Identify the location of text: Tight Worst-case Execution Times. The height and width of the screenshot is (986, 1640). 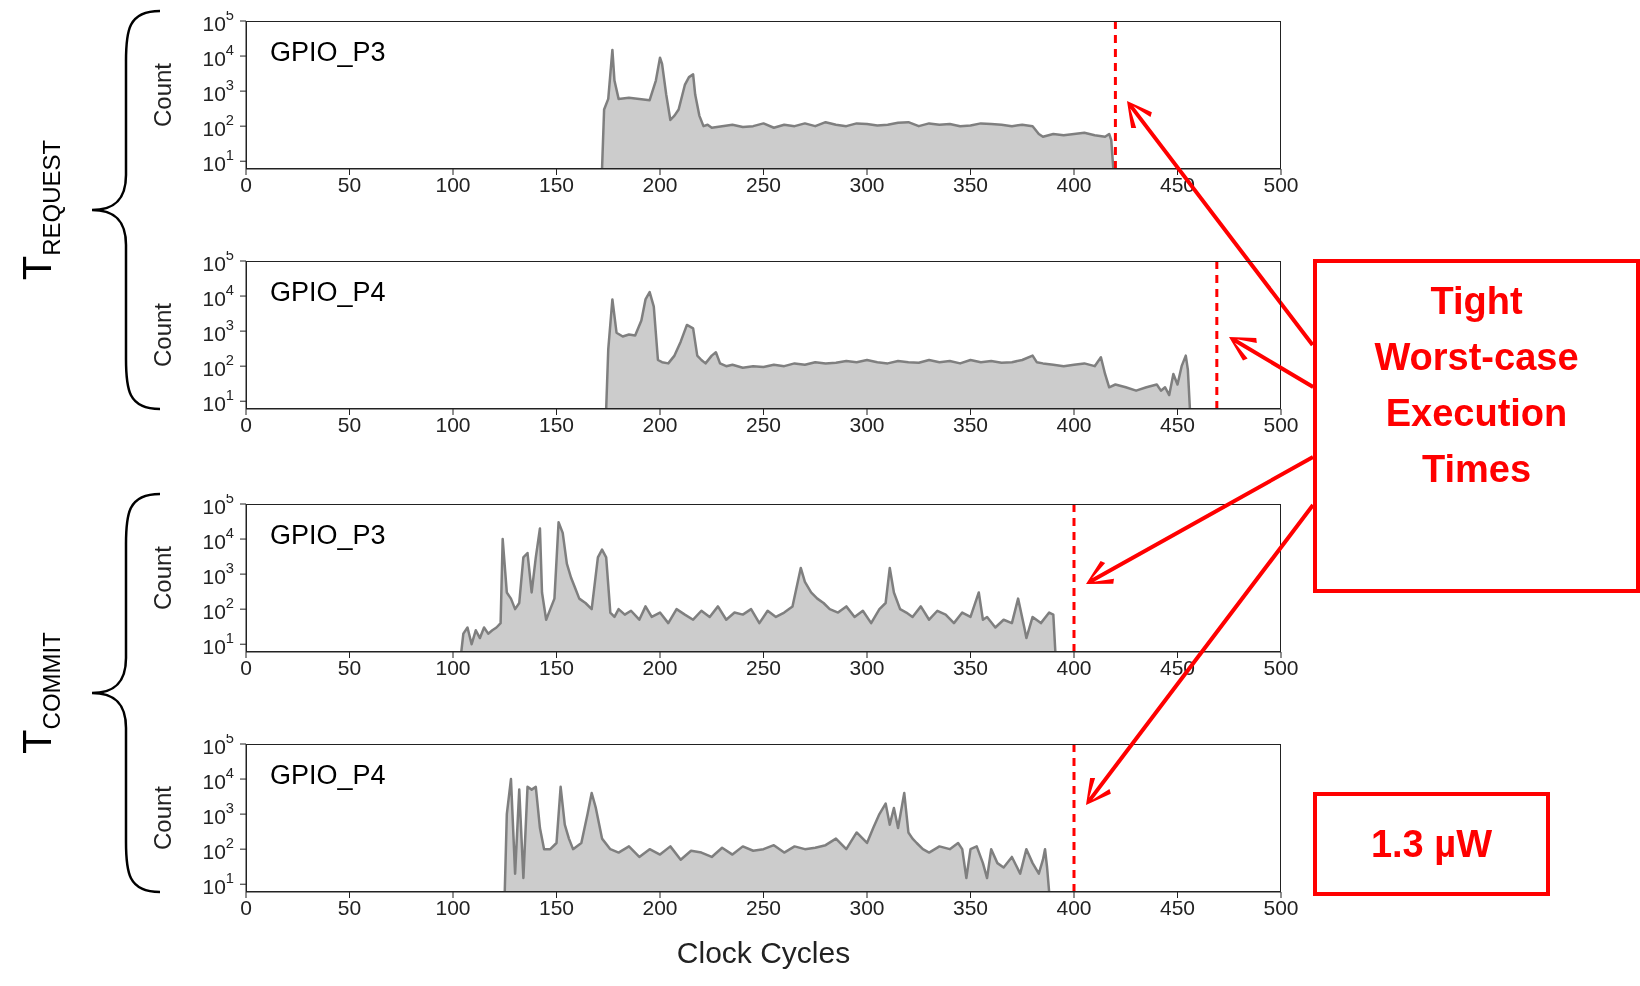
(1476, 385).